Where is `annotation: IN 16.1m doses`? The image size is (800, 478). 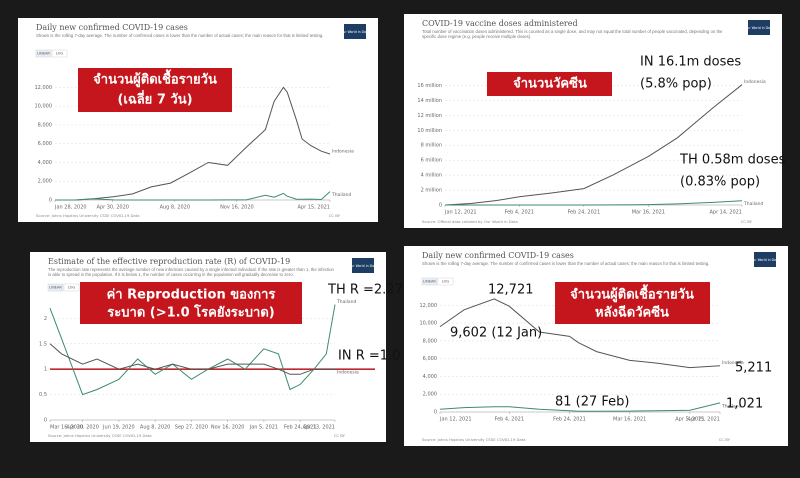 annotation: IN 16.1m doses is located at coordinates (690, 62).